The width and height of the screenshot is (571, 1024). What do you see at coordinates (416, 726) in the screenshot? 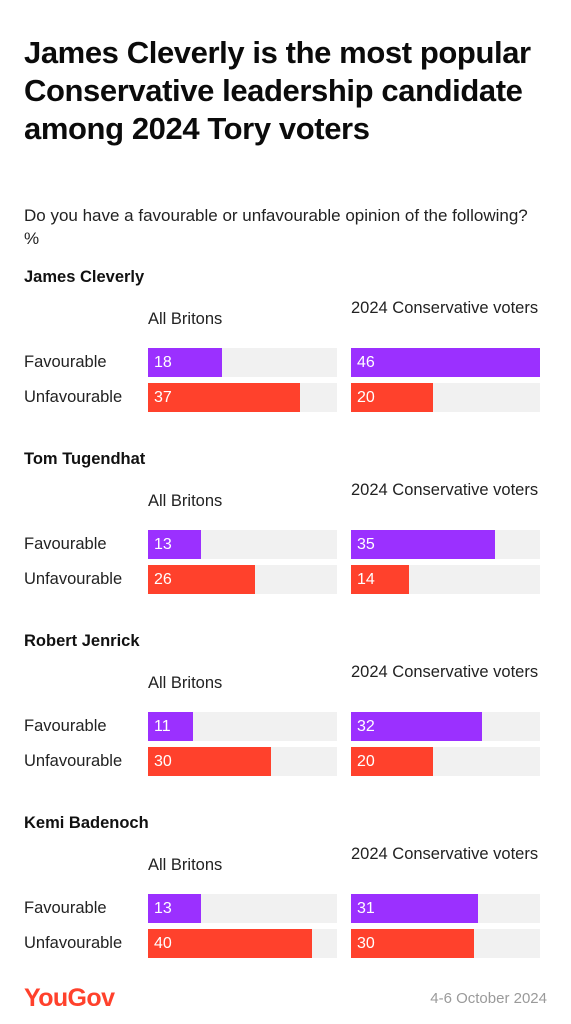
I see `bar-favourable: 32` at bounding box center [416, 726].